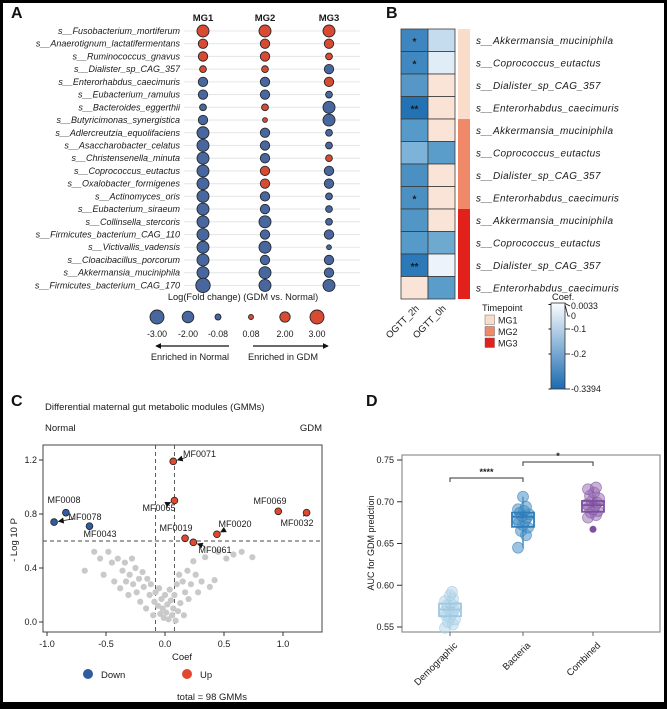 The image size is (667, 709). What do you see at coordinates (118, 120) in the screenshot?
I see `svg-text: s__Butyricimonas_synergistica` at bounding box center [118, 120].